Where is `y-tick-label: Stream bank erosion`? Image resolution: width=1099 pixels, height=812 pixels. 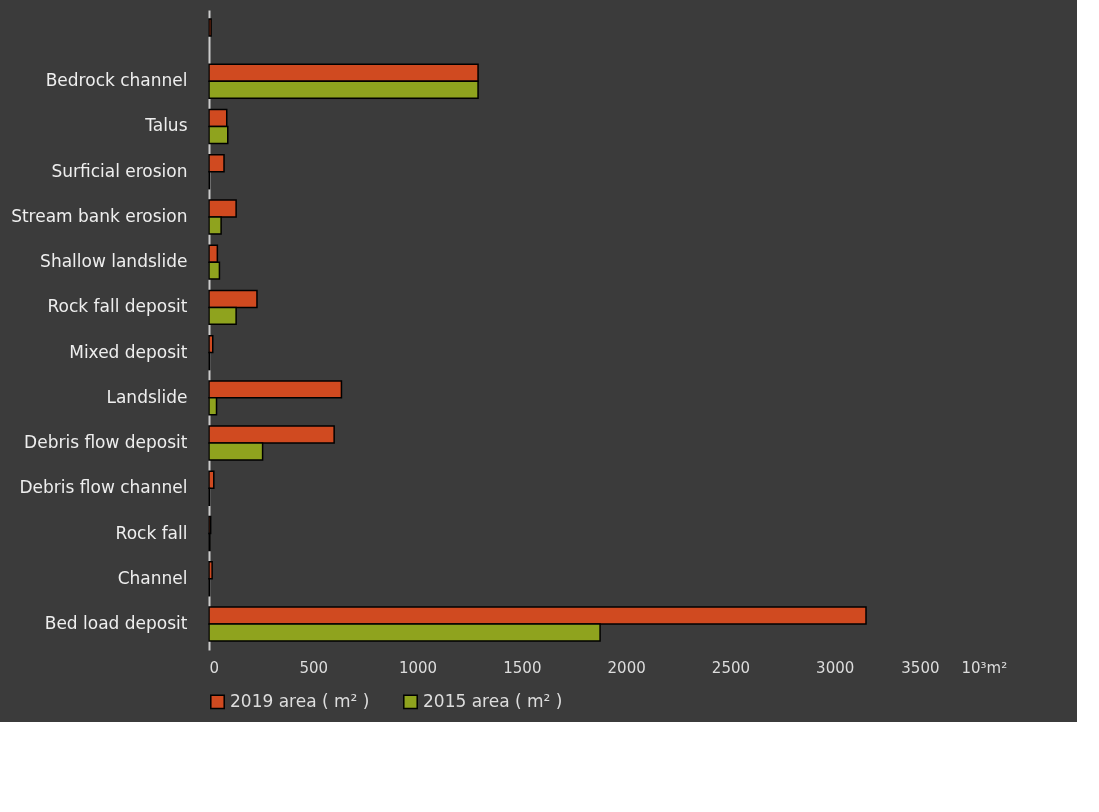 y-tick-label: Stream bank erosion is located at coordinates (99, 215).